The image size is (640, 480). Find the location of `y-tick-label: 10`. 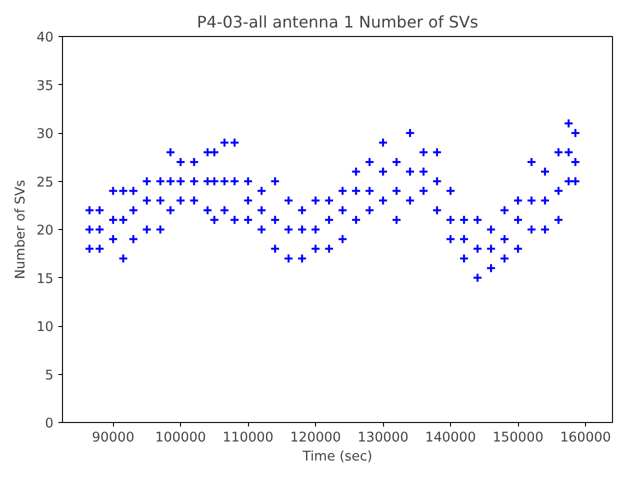

y-tick-label: 10 is located at coordinates (45, 327).